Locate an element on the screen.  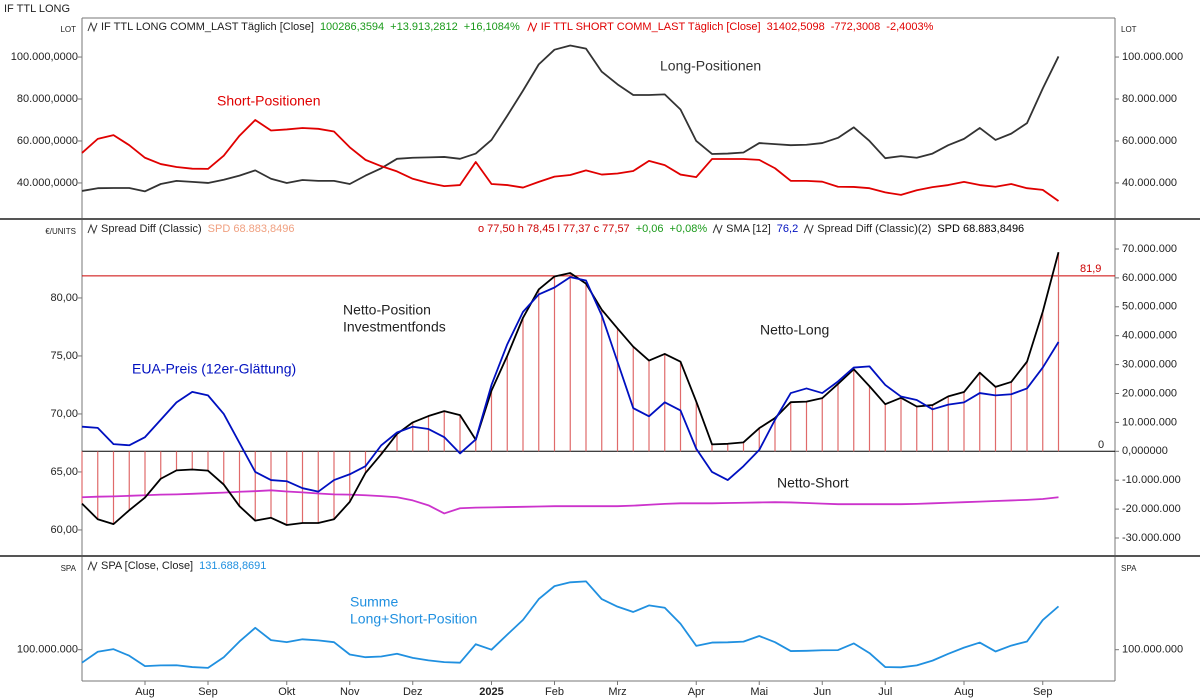
annotation: Investmentfonds is located at coordinates (394, 327).